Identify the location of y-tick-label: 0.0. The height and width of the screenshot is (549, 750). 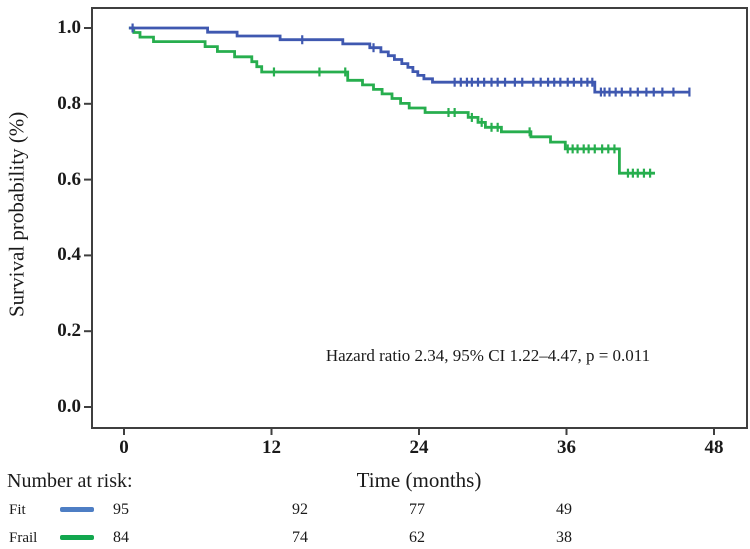
(69, 406).